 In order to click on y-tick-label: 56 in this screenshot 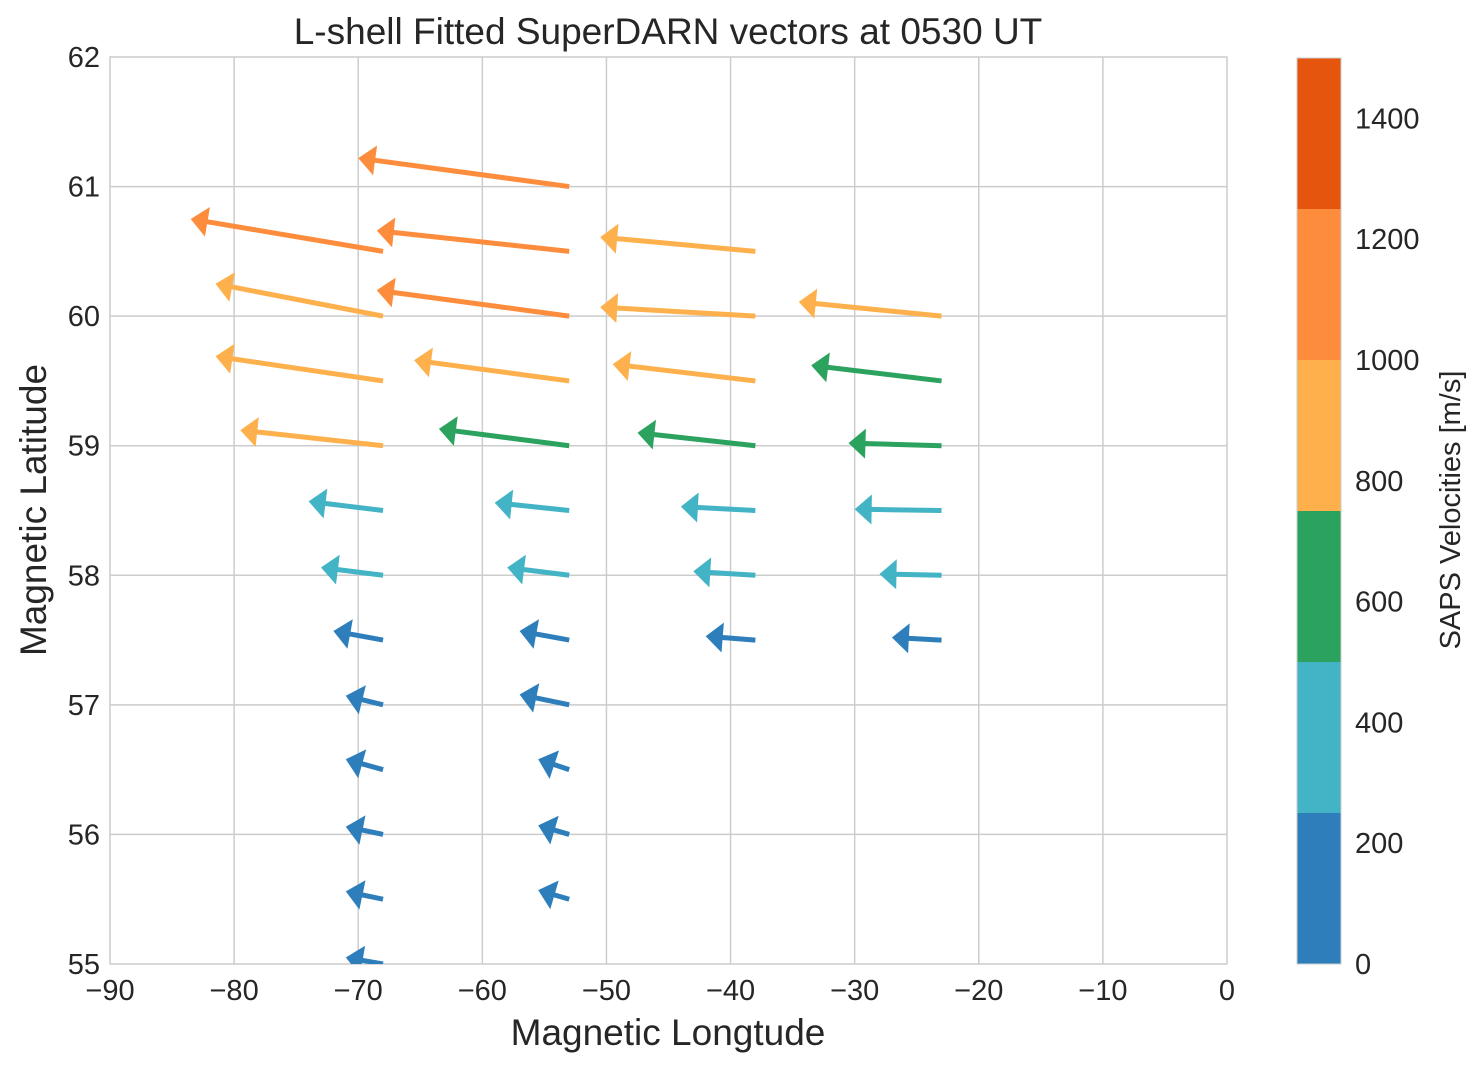, I will do `click(84, 835)`.